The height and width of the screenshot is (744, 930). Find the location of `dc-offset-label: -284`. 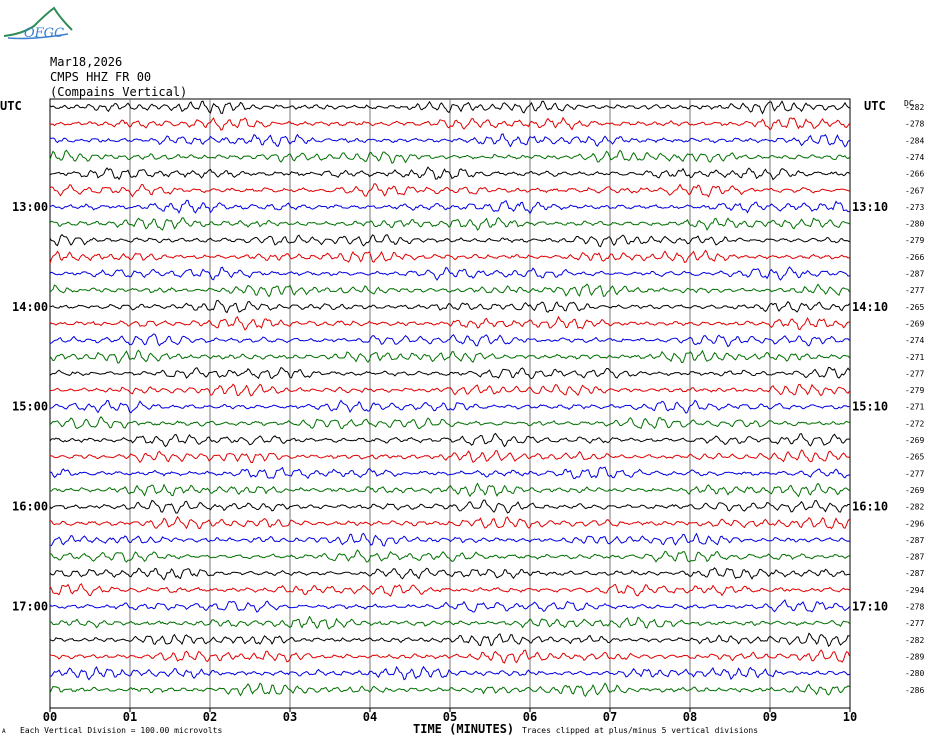

dc-offset-label: -284 is located at coordinates (914, 140).